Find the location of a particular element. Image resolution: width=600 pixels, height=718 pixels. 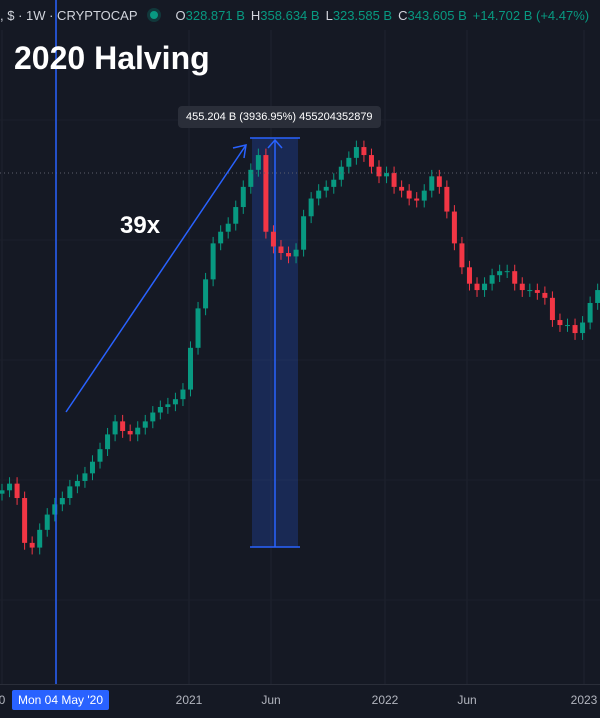

x-tick: 2021 is located at coordinates (189, 700).